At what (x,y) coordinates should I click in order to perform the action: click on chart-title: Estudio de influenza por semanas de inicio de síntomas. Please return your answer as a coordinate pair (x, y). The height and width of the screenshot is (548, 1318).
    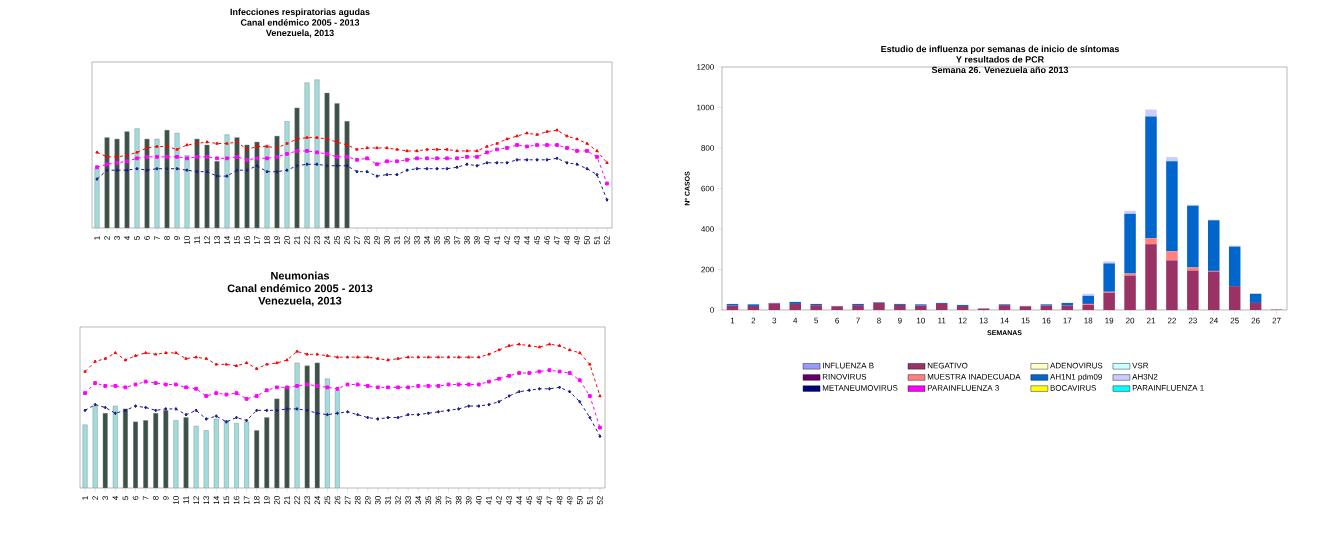
    Looking at the image, I should click on (1000, 49).